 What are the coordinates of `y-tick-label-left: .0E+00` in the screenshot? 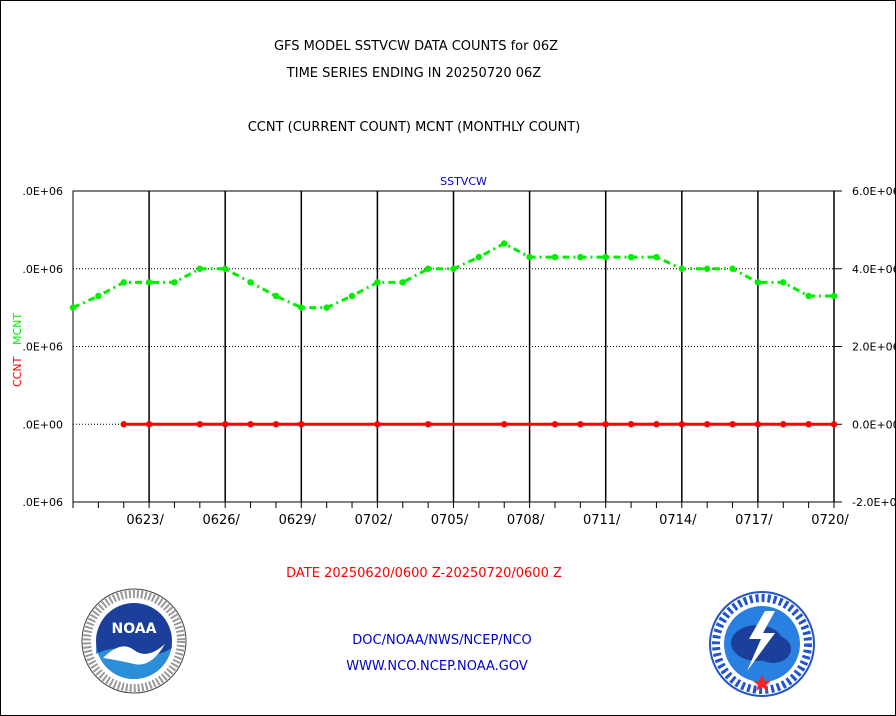 It's located at (42, 424).